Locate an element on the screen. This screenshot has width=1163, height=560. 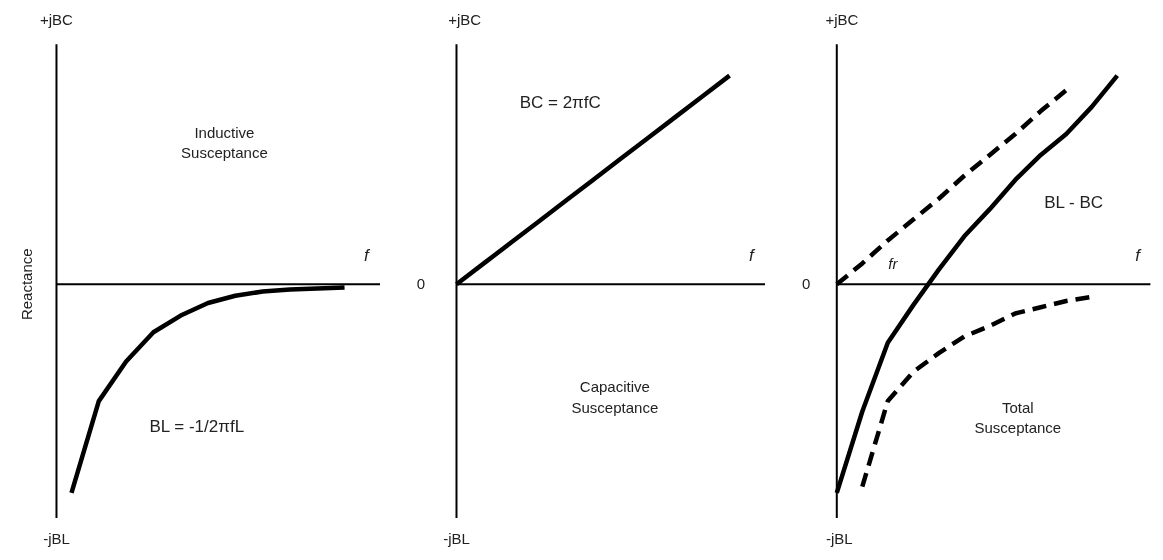
annotation: fr is located at coordinates (893, 263).